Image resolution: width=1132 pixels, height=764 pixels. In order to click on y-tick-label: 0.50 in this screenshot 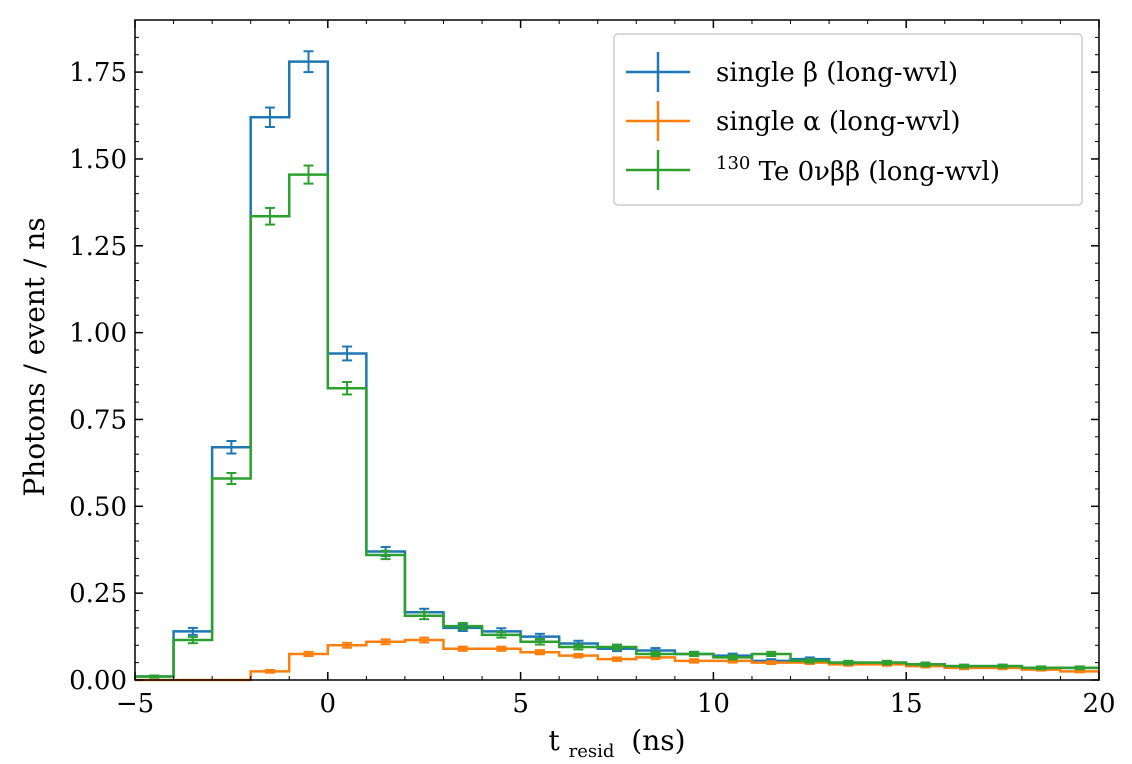, I will do `click(98, 507)`.